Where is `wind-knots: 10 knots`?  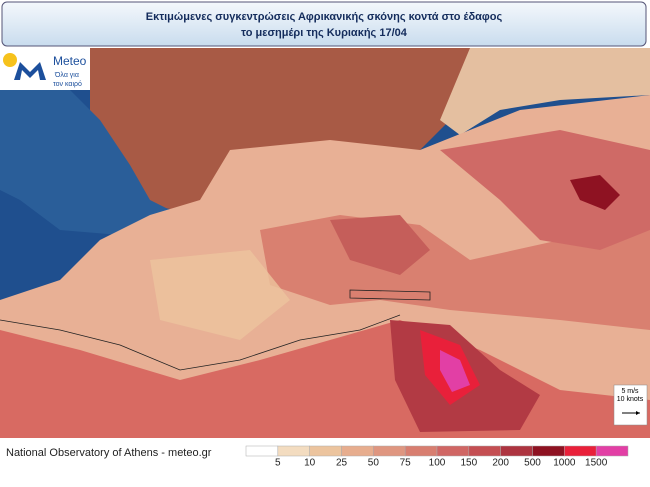 wind-knots: 10 knots is located at coordinates (630, 399).